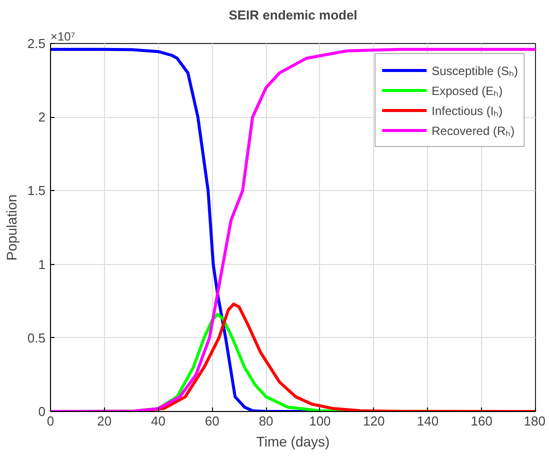  I want to click on x-tick-label: 100, so click(320, 421).